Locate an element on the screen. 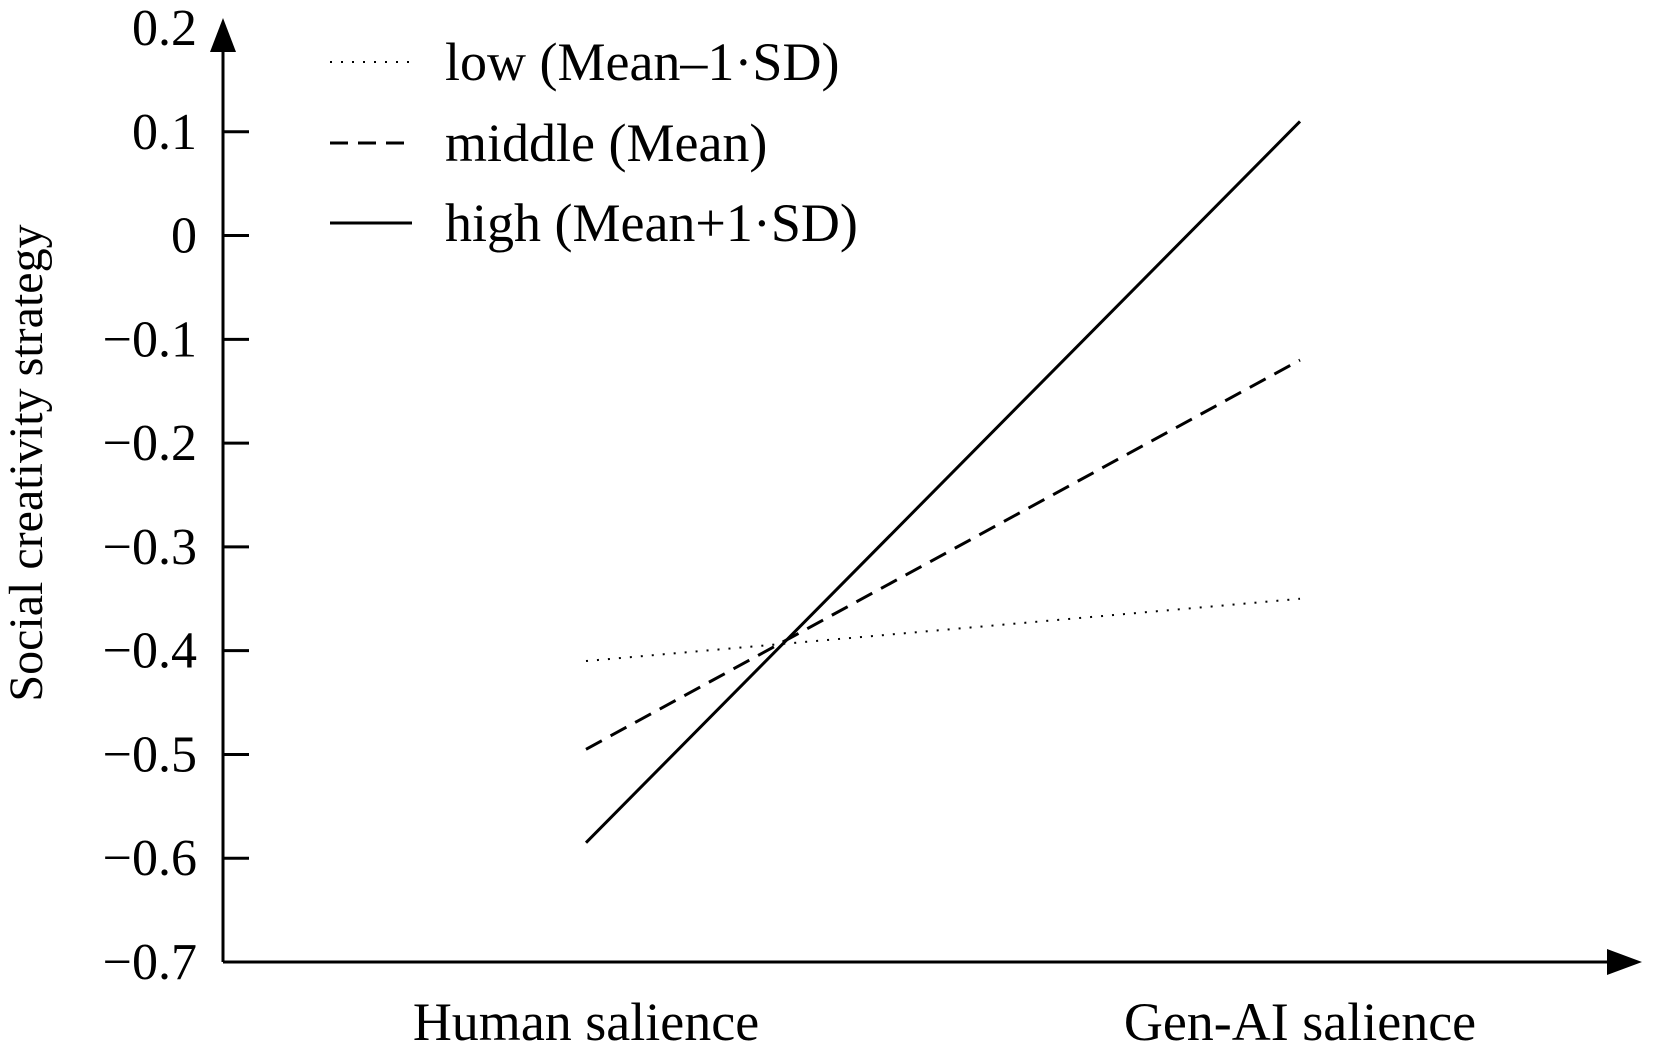  legend-label: middle (Mean) is located at coordinates (606, 143).